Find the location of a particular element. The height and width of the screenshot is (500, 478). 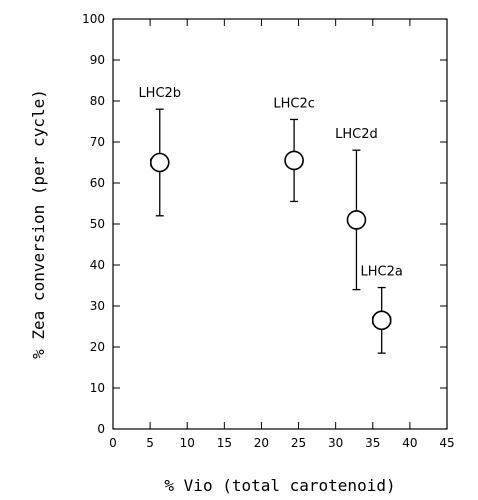

point-label: LHC2b is located at coordinates (159, 93).